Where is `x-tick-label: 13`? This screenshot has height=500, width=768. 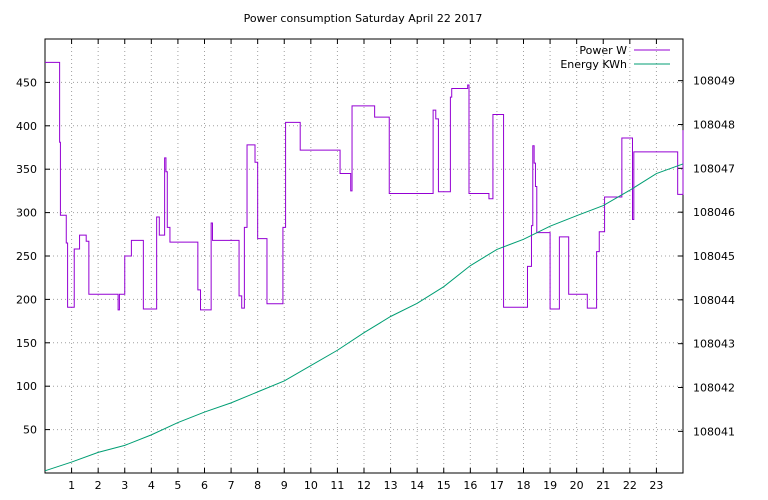 x-tick-label: 13 is located at coordinates (391, 485).